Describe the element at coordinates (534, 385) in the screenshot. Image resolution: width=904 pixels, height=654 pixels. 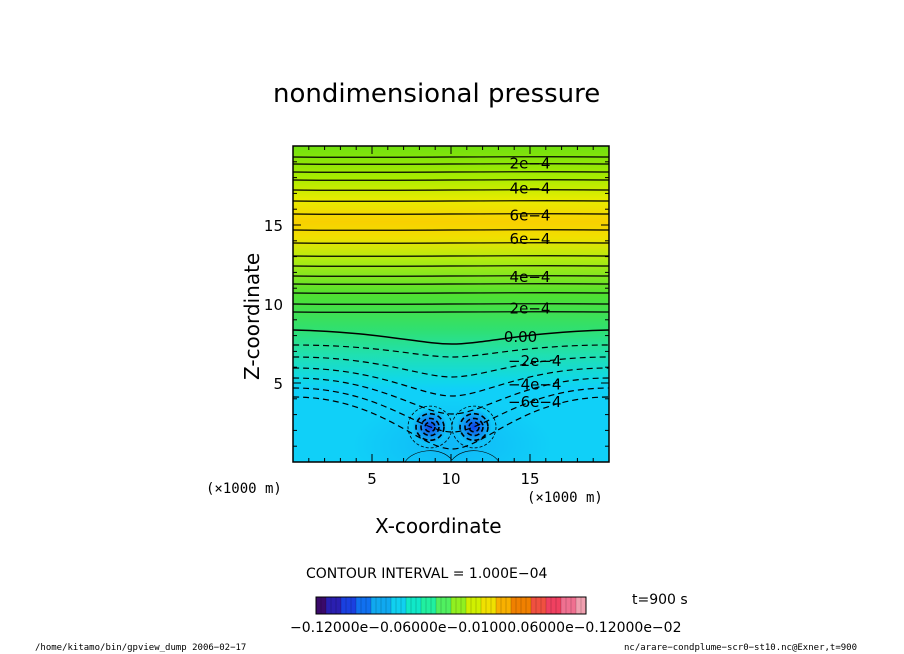
I see `contour-label: −4e−4` at that location.